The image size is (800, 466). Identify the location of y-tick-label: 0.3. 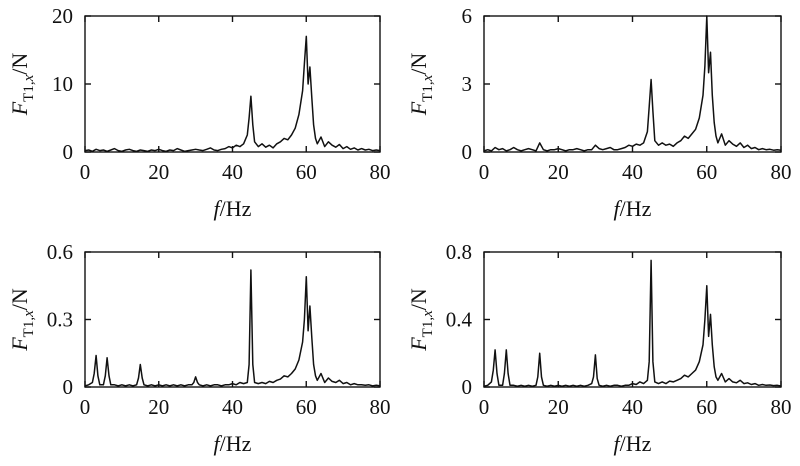
(60, 320).